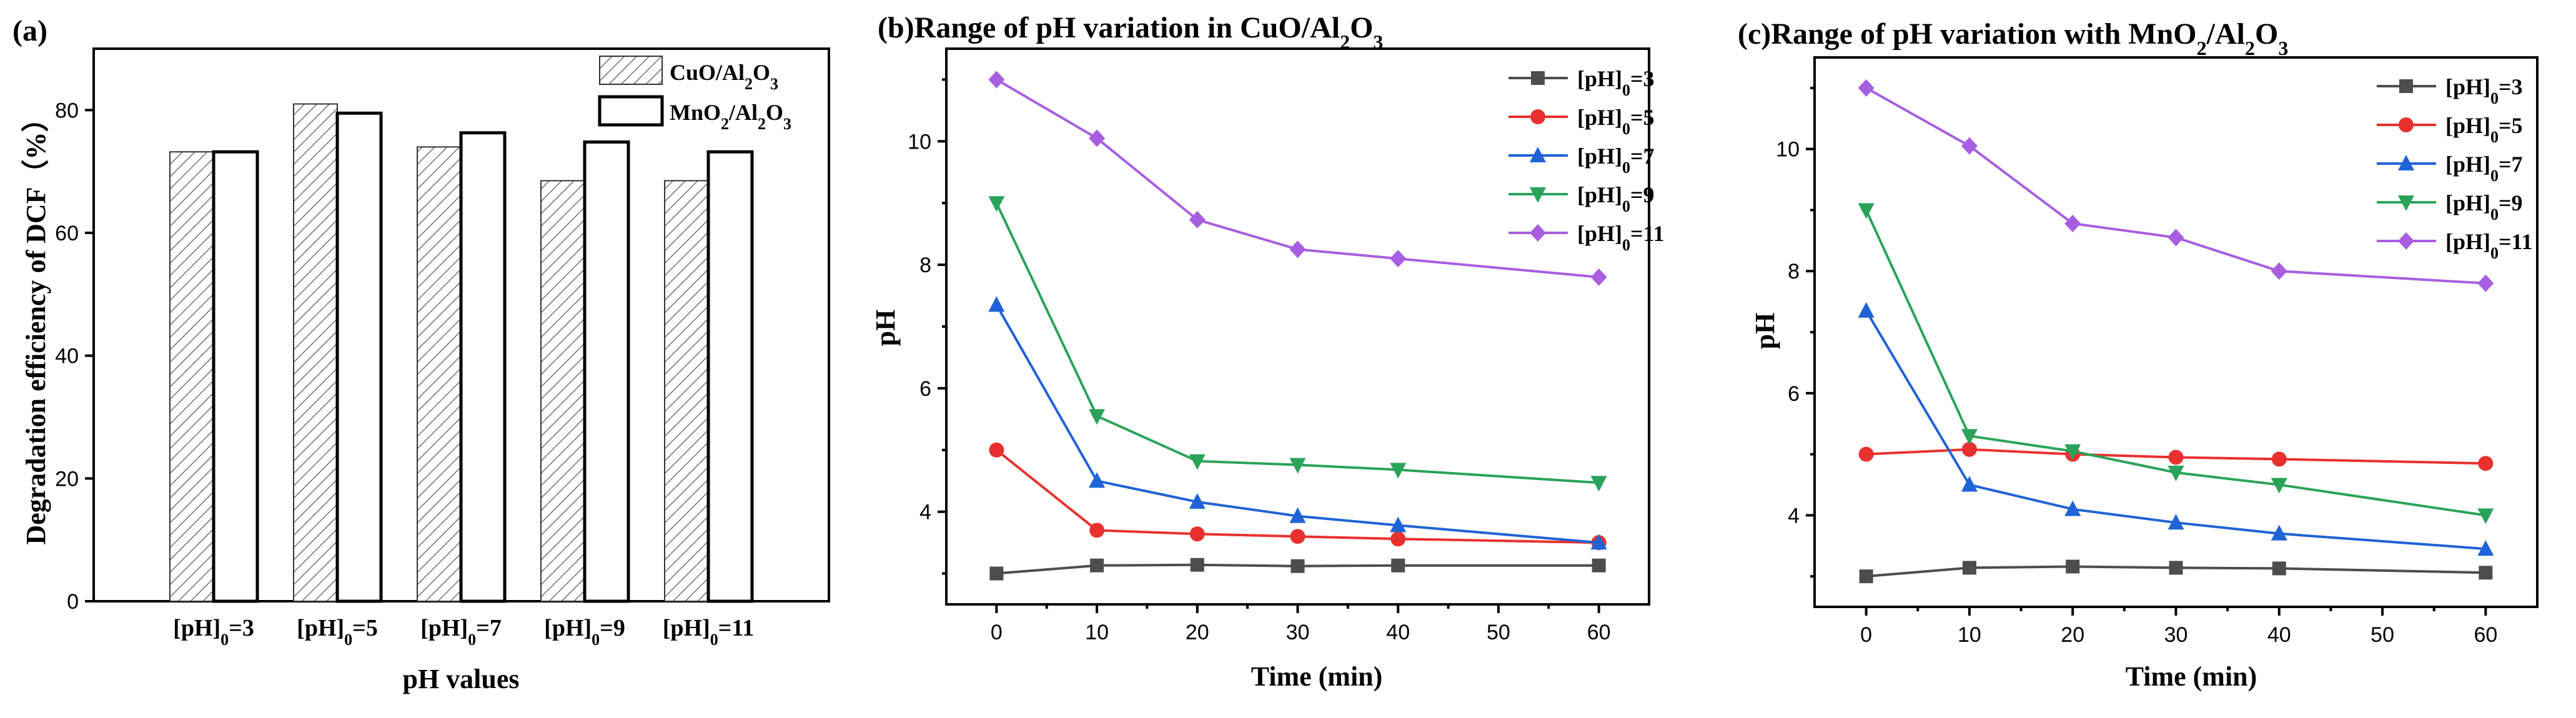  I want to click on y-tick-label: 6, so click(1794, 394).